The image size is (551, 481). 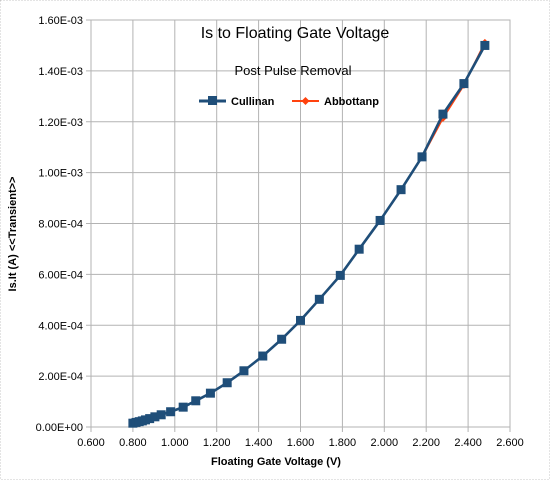 I want to click on x-tick-label: 2.600, so click(x=510, y=443).